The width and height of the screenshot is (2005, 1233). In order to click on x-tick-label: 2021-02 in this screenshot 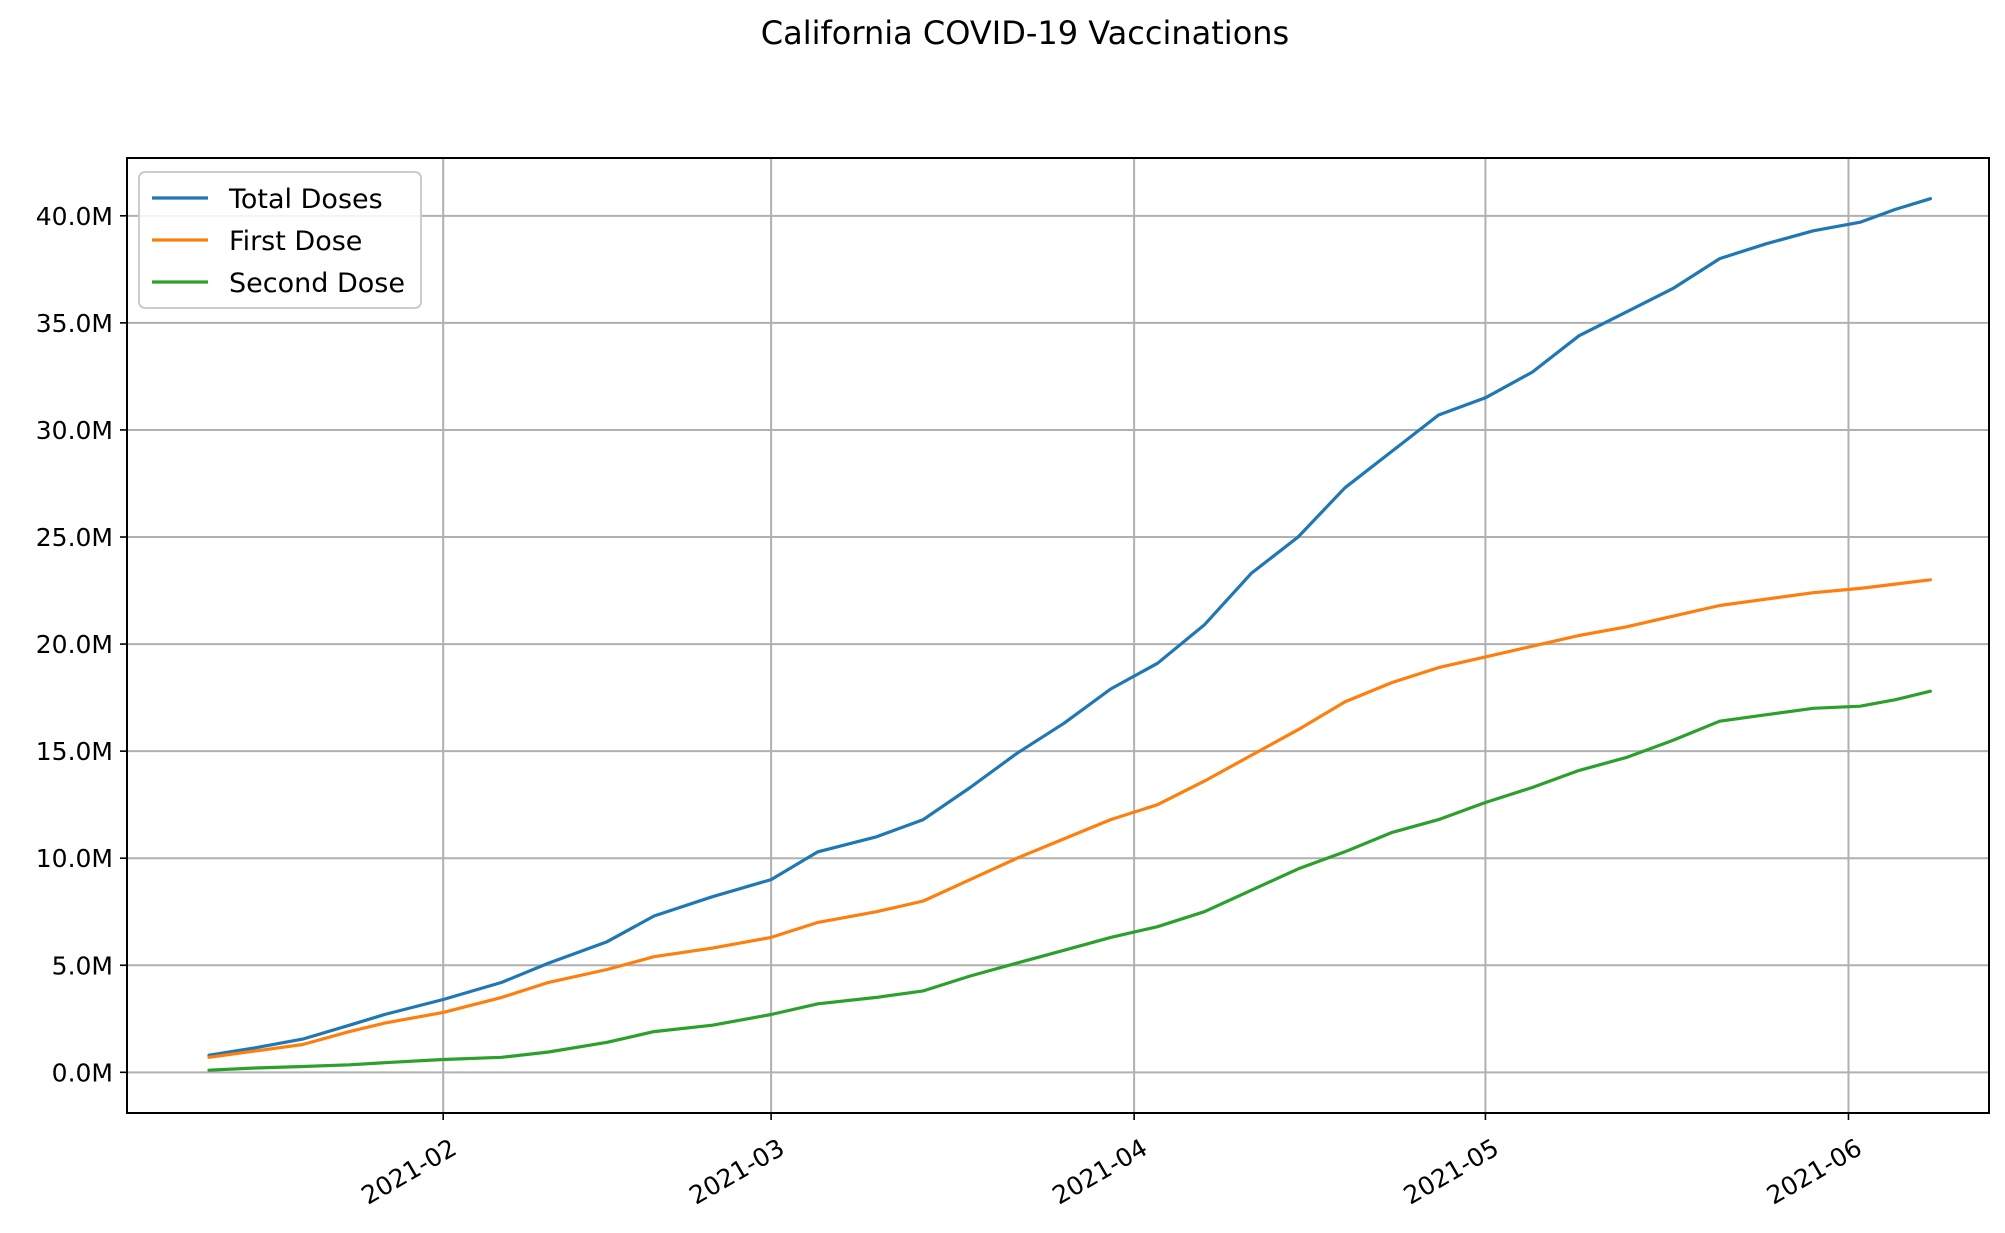, I will do `click(408, 1171)`.